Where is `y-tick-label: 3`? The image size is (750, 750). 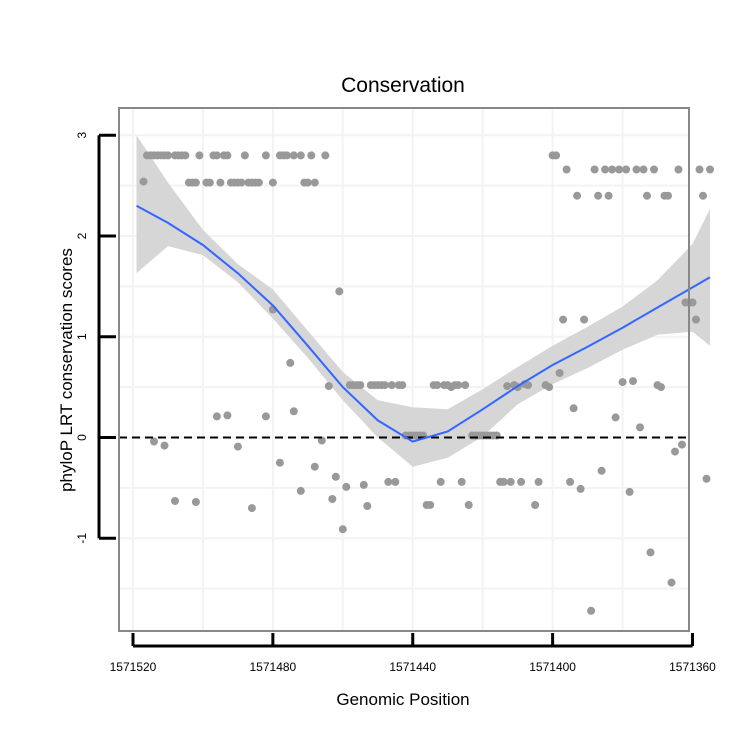
y-tick-label: 3 is located at coordinates (82, 135).